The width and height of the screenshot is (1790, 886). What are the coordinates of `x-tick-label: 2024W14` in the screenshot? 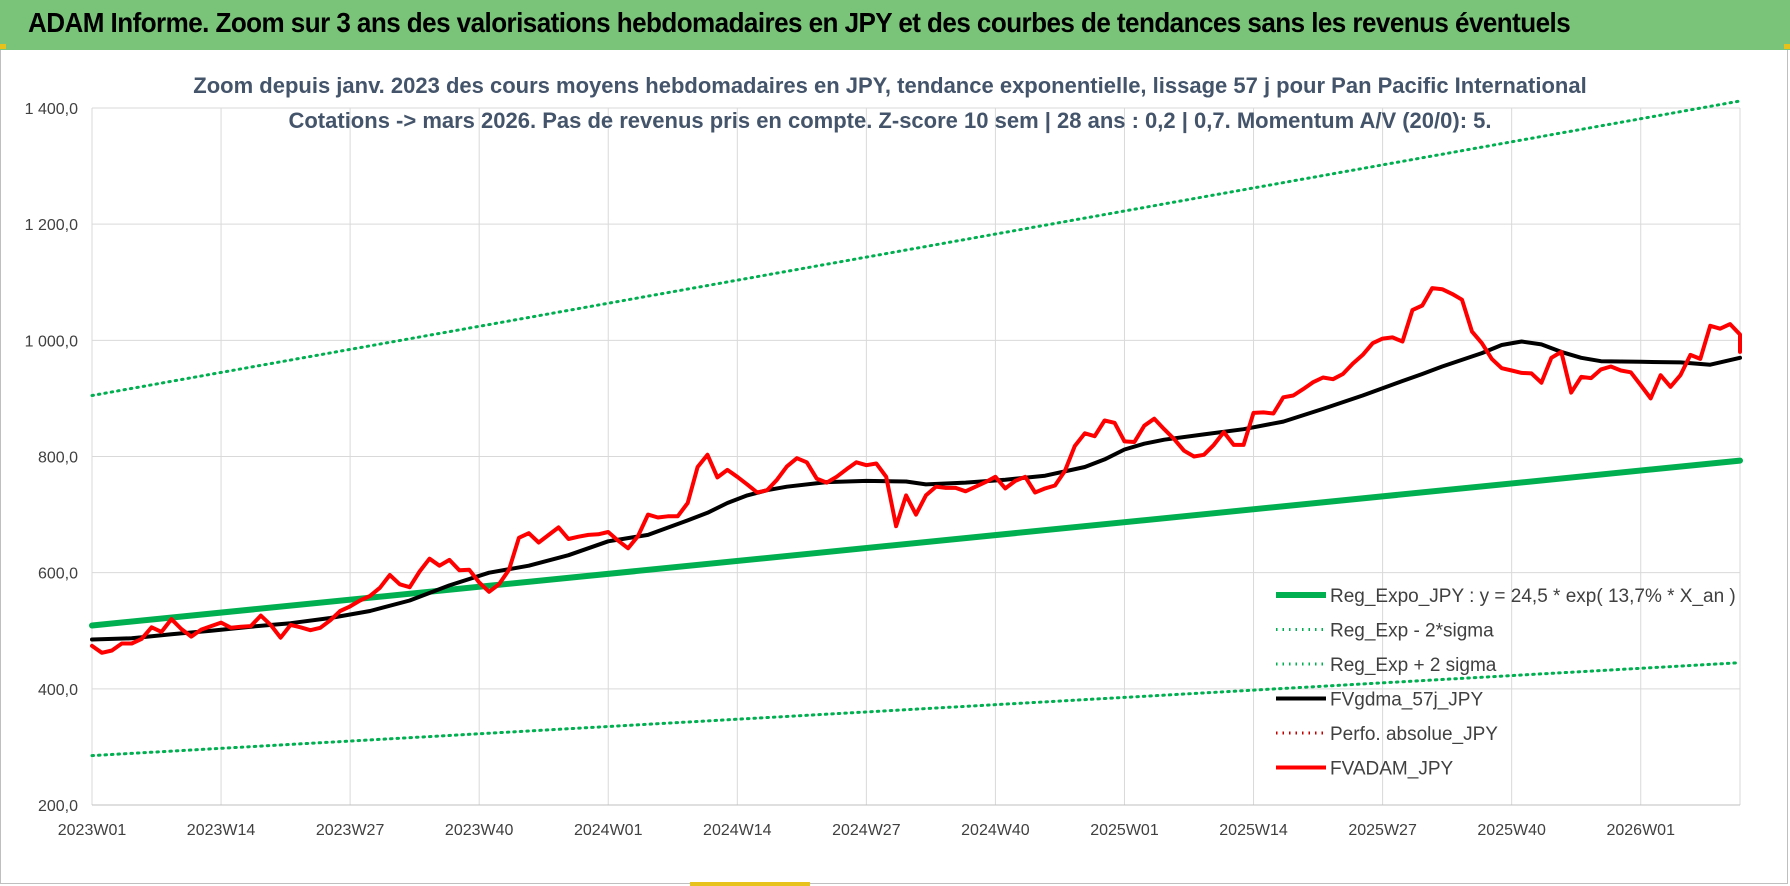 It's located at (737, 830).